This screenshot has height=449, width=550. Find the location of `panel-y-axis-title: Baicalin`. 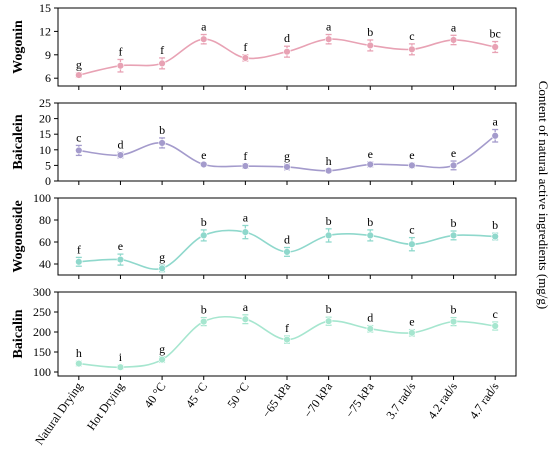

panel-y-axis-title: Baicalin is located at coordinates (18, 333).